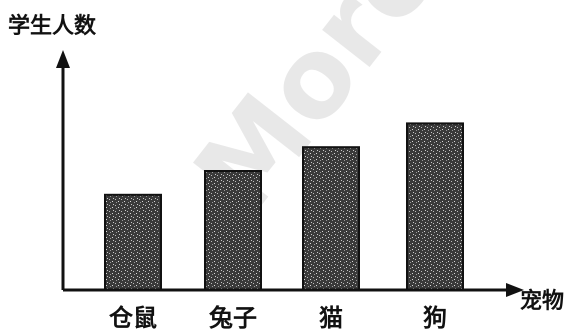 Image resolution: width=571 pixels, height=336 pixels. I want to click on y-axis-arrow-icon, so click(63, 59).